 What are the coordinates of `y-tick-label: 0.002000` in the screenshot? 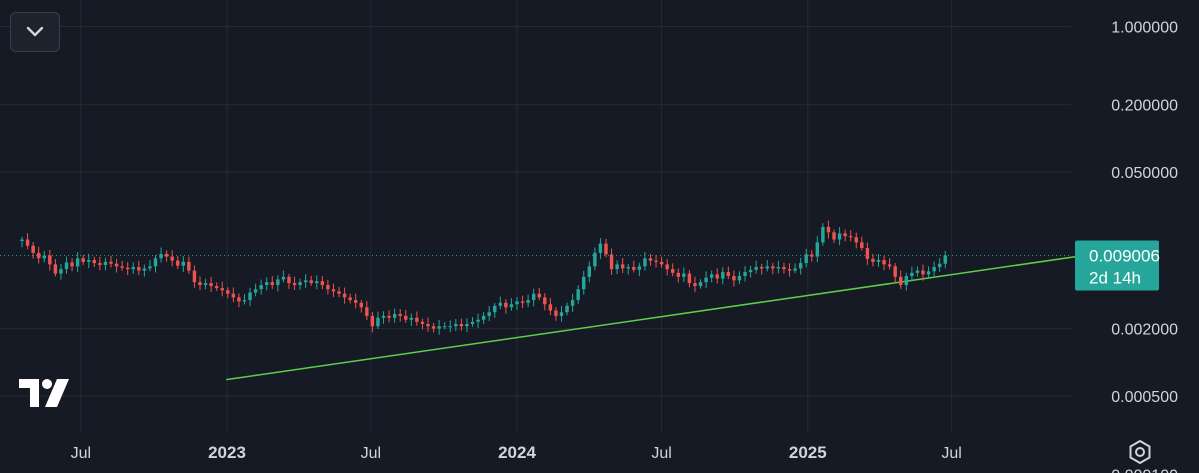 It's located at (1144, 330).